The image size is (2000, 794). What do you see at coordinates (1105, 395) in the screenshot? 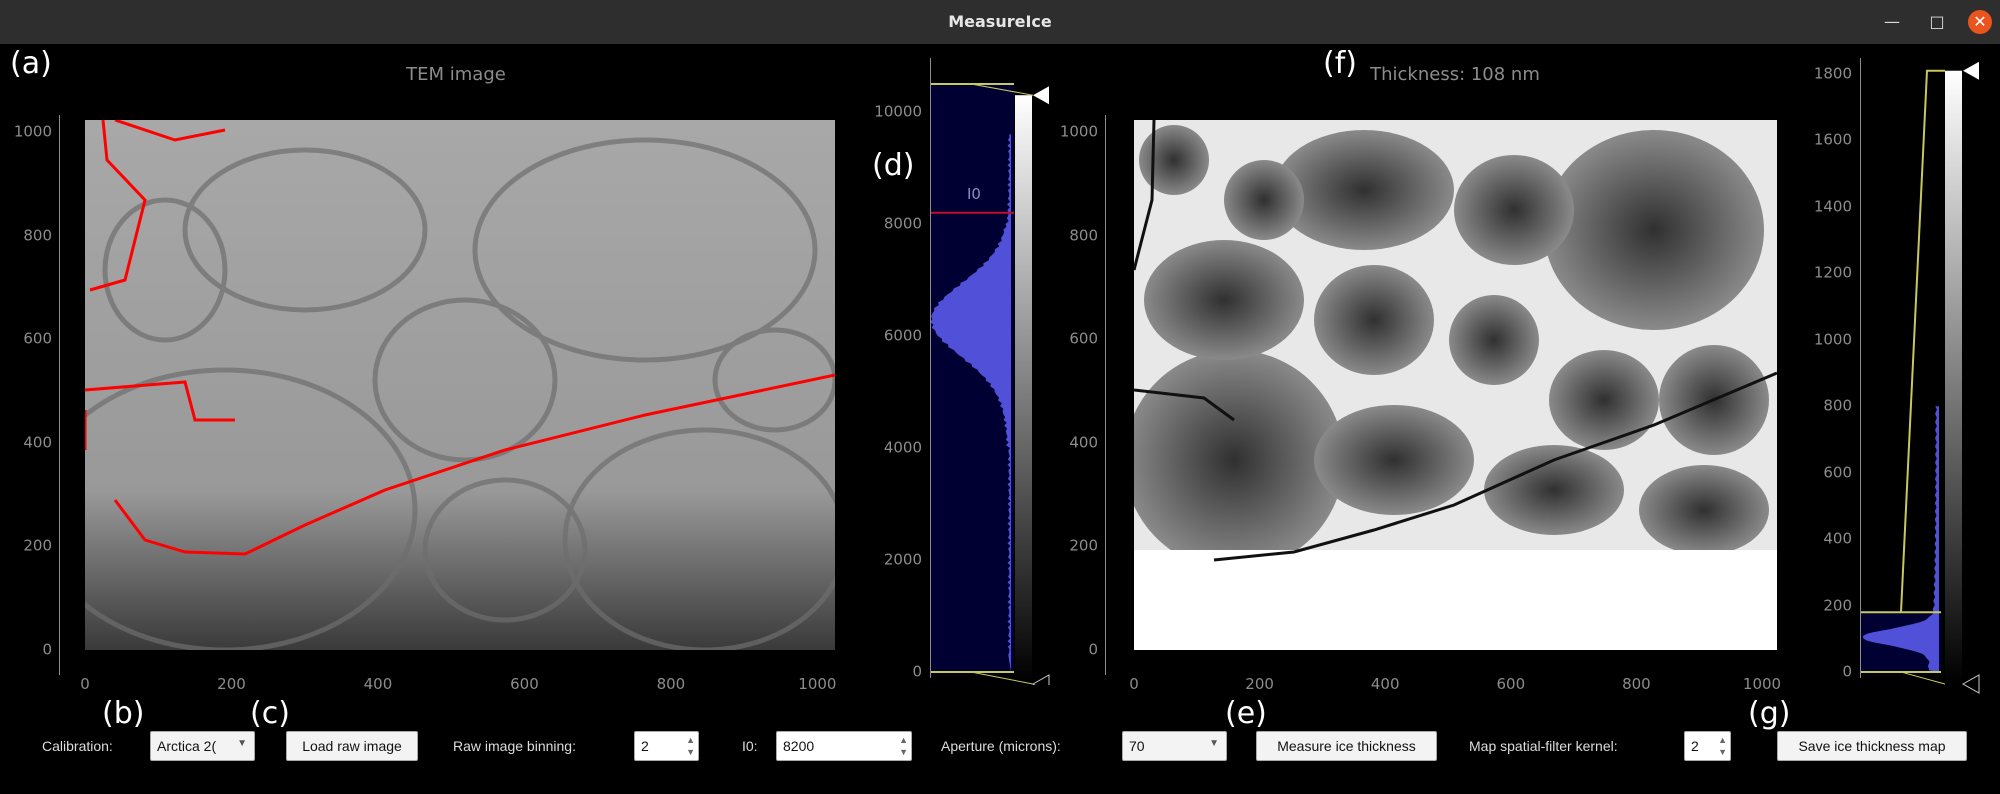
I see `thickness-y-axis` at bounding box center [1105, 395].